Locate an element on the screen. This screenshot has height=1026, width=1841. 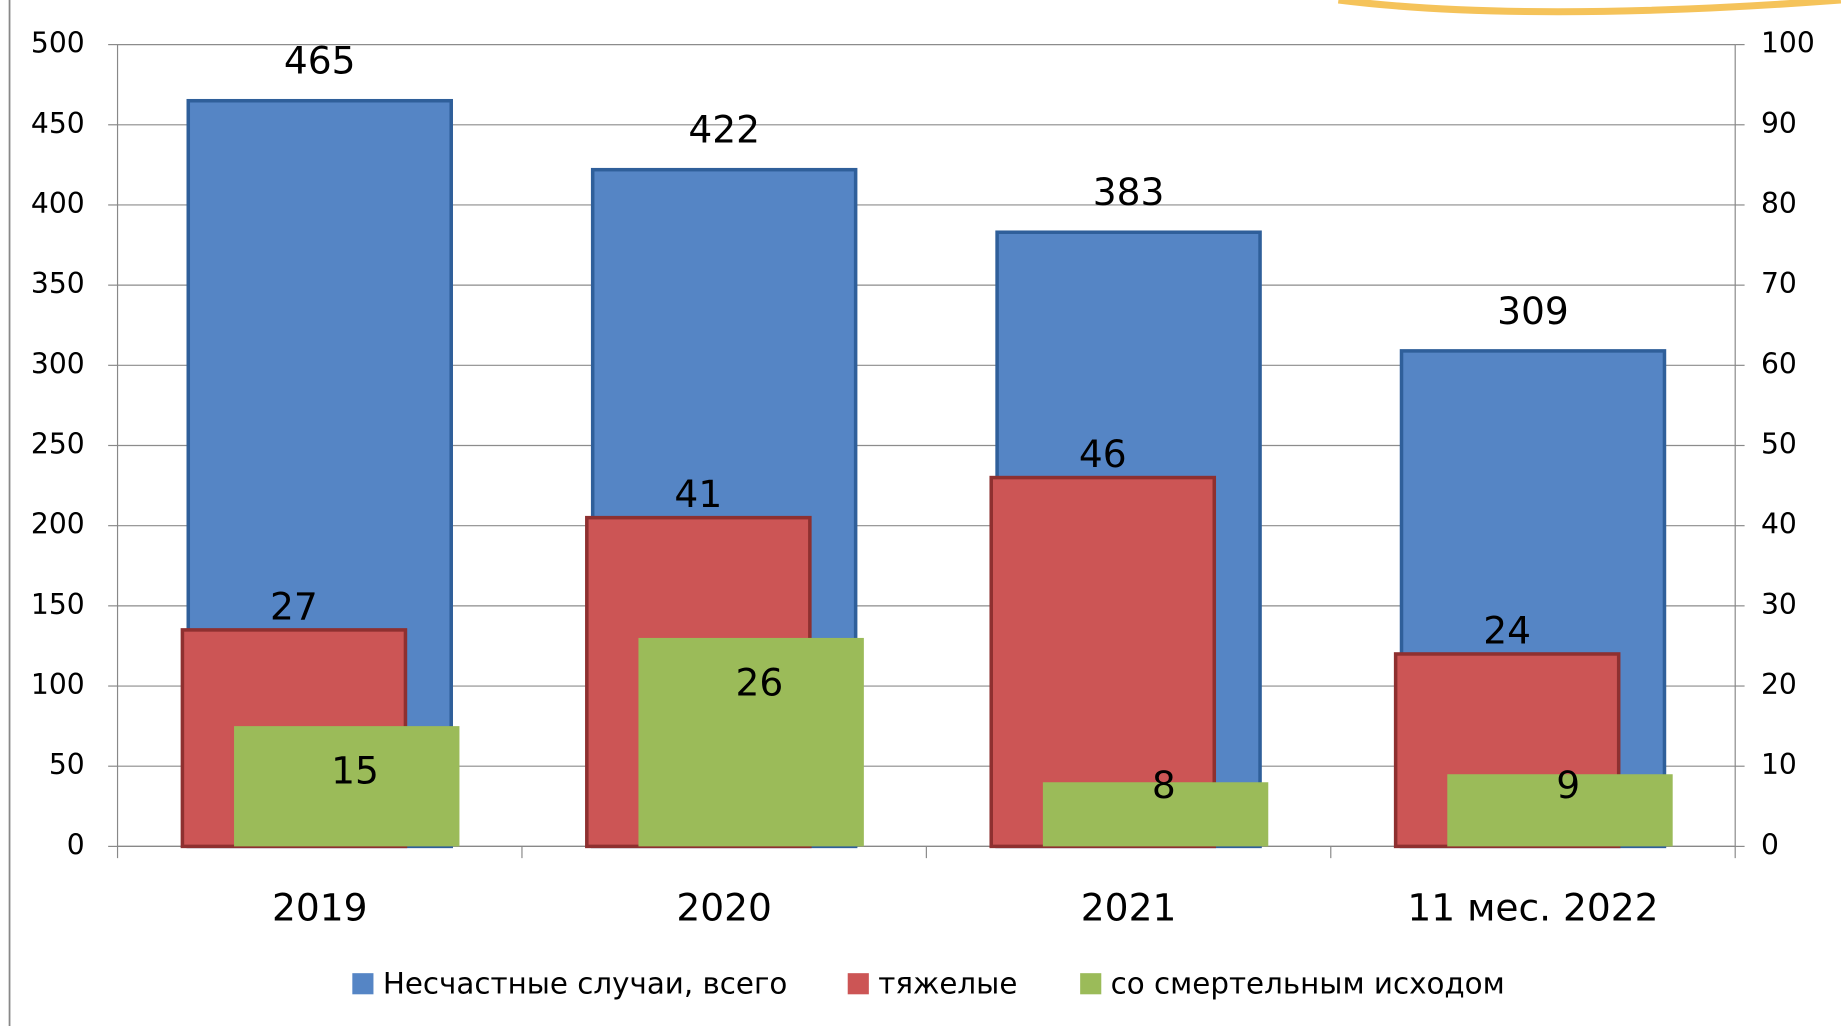
x-tick-label: 2020 is located at coordinates (724, 907).